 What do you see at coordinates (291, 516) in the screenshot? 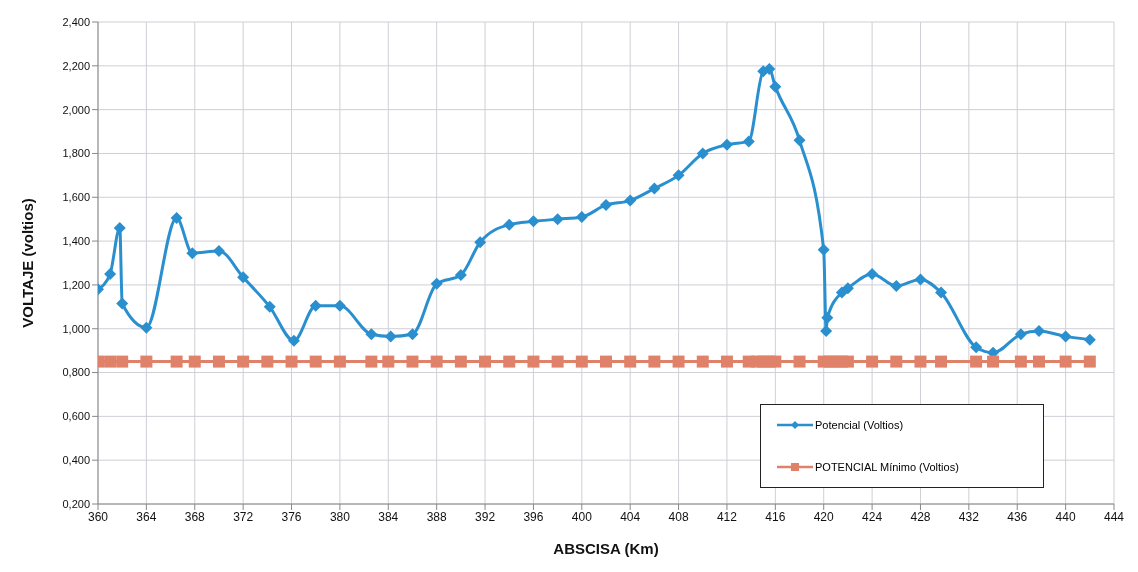
I see `x-tick-label: 376` at bounding box center [291, 516].